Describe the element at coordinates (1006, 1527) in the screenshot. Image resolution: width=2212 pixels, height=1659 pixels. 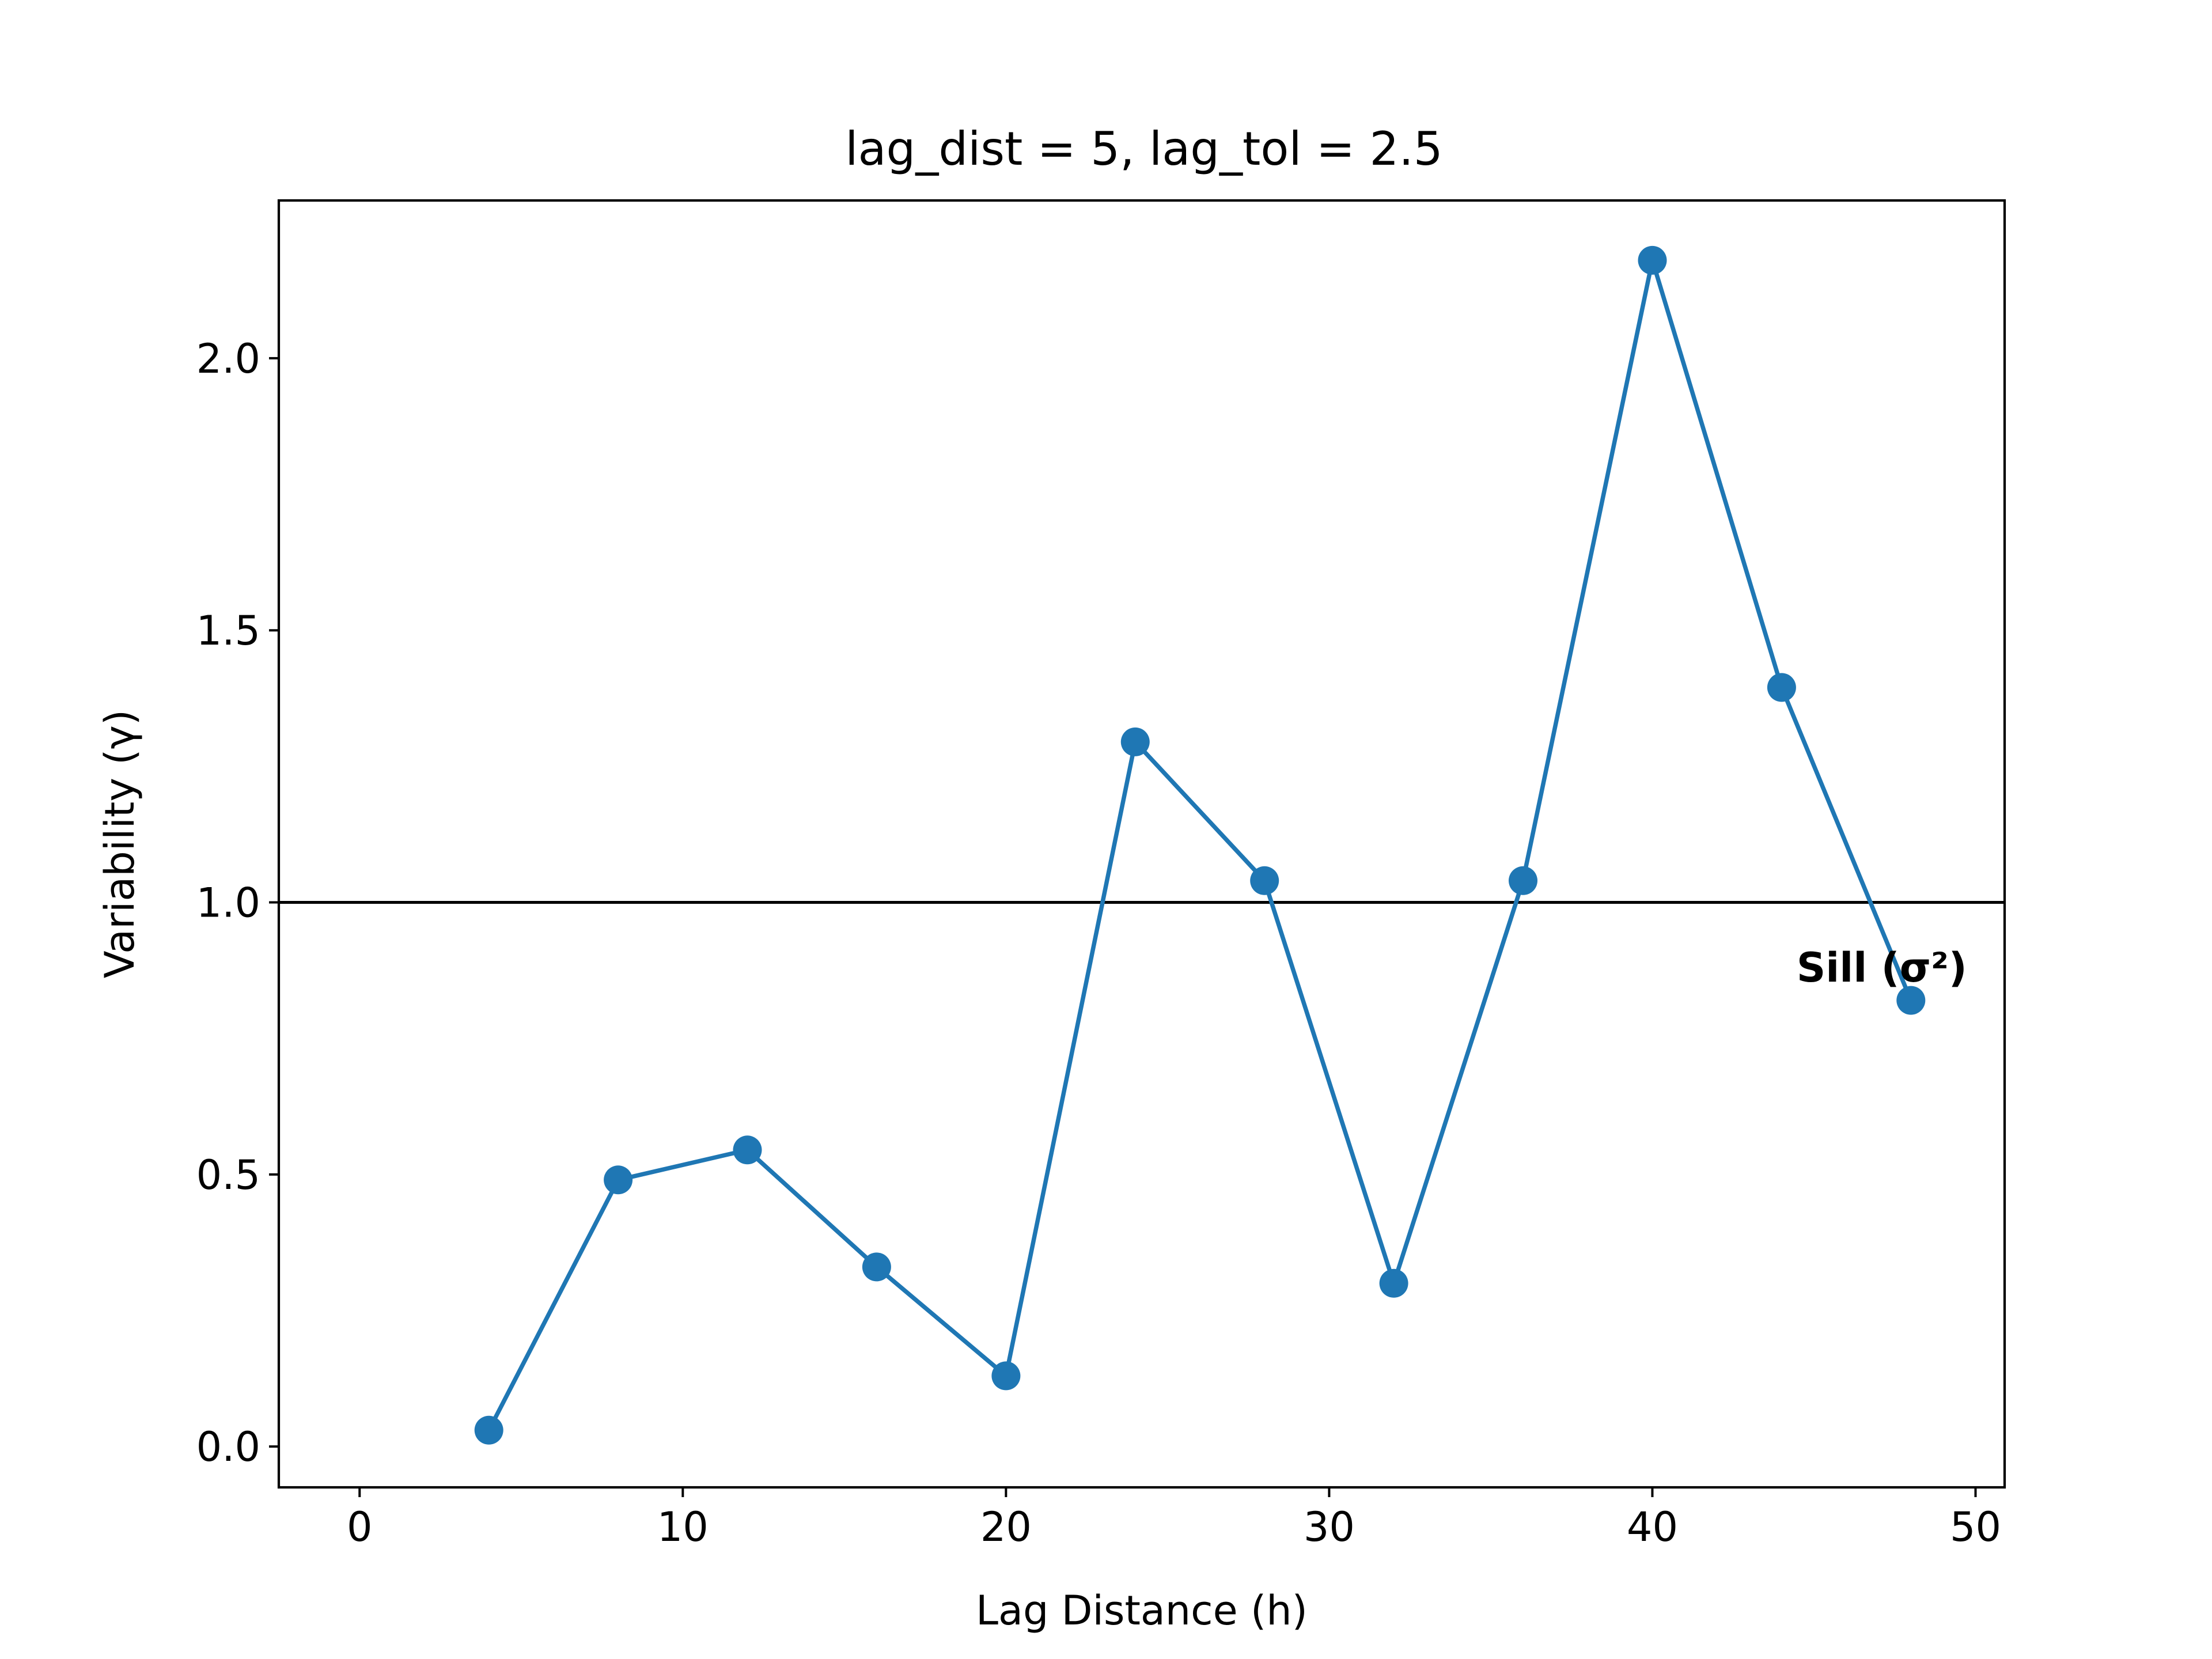
I see `x-tick-label: 20` at that location.